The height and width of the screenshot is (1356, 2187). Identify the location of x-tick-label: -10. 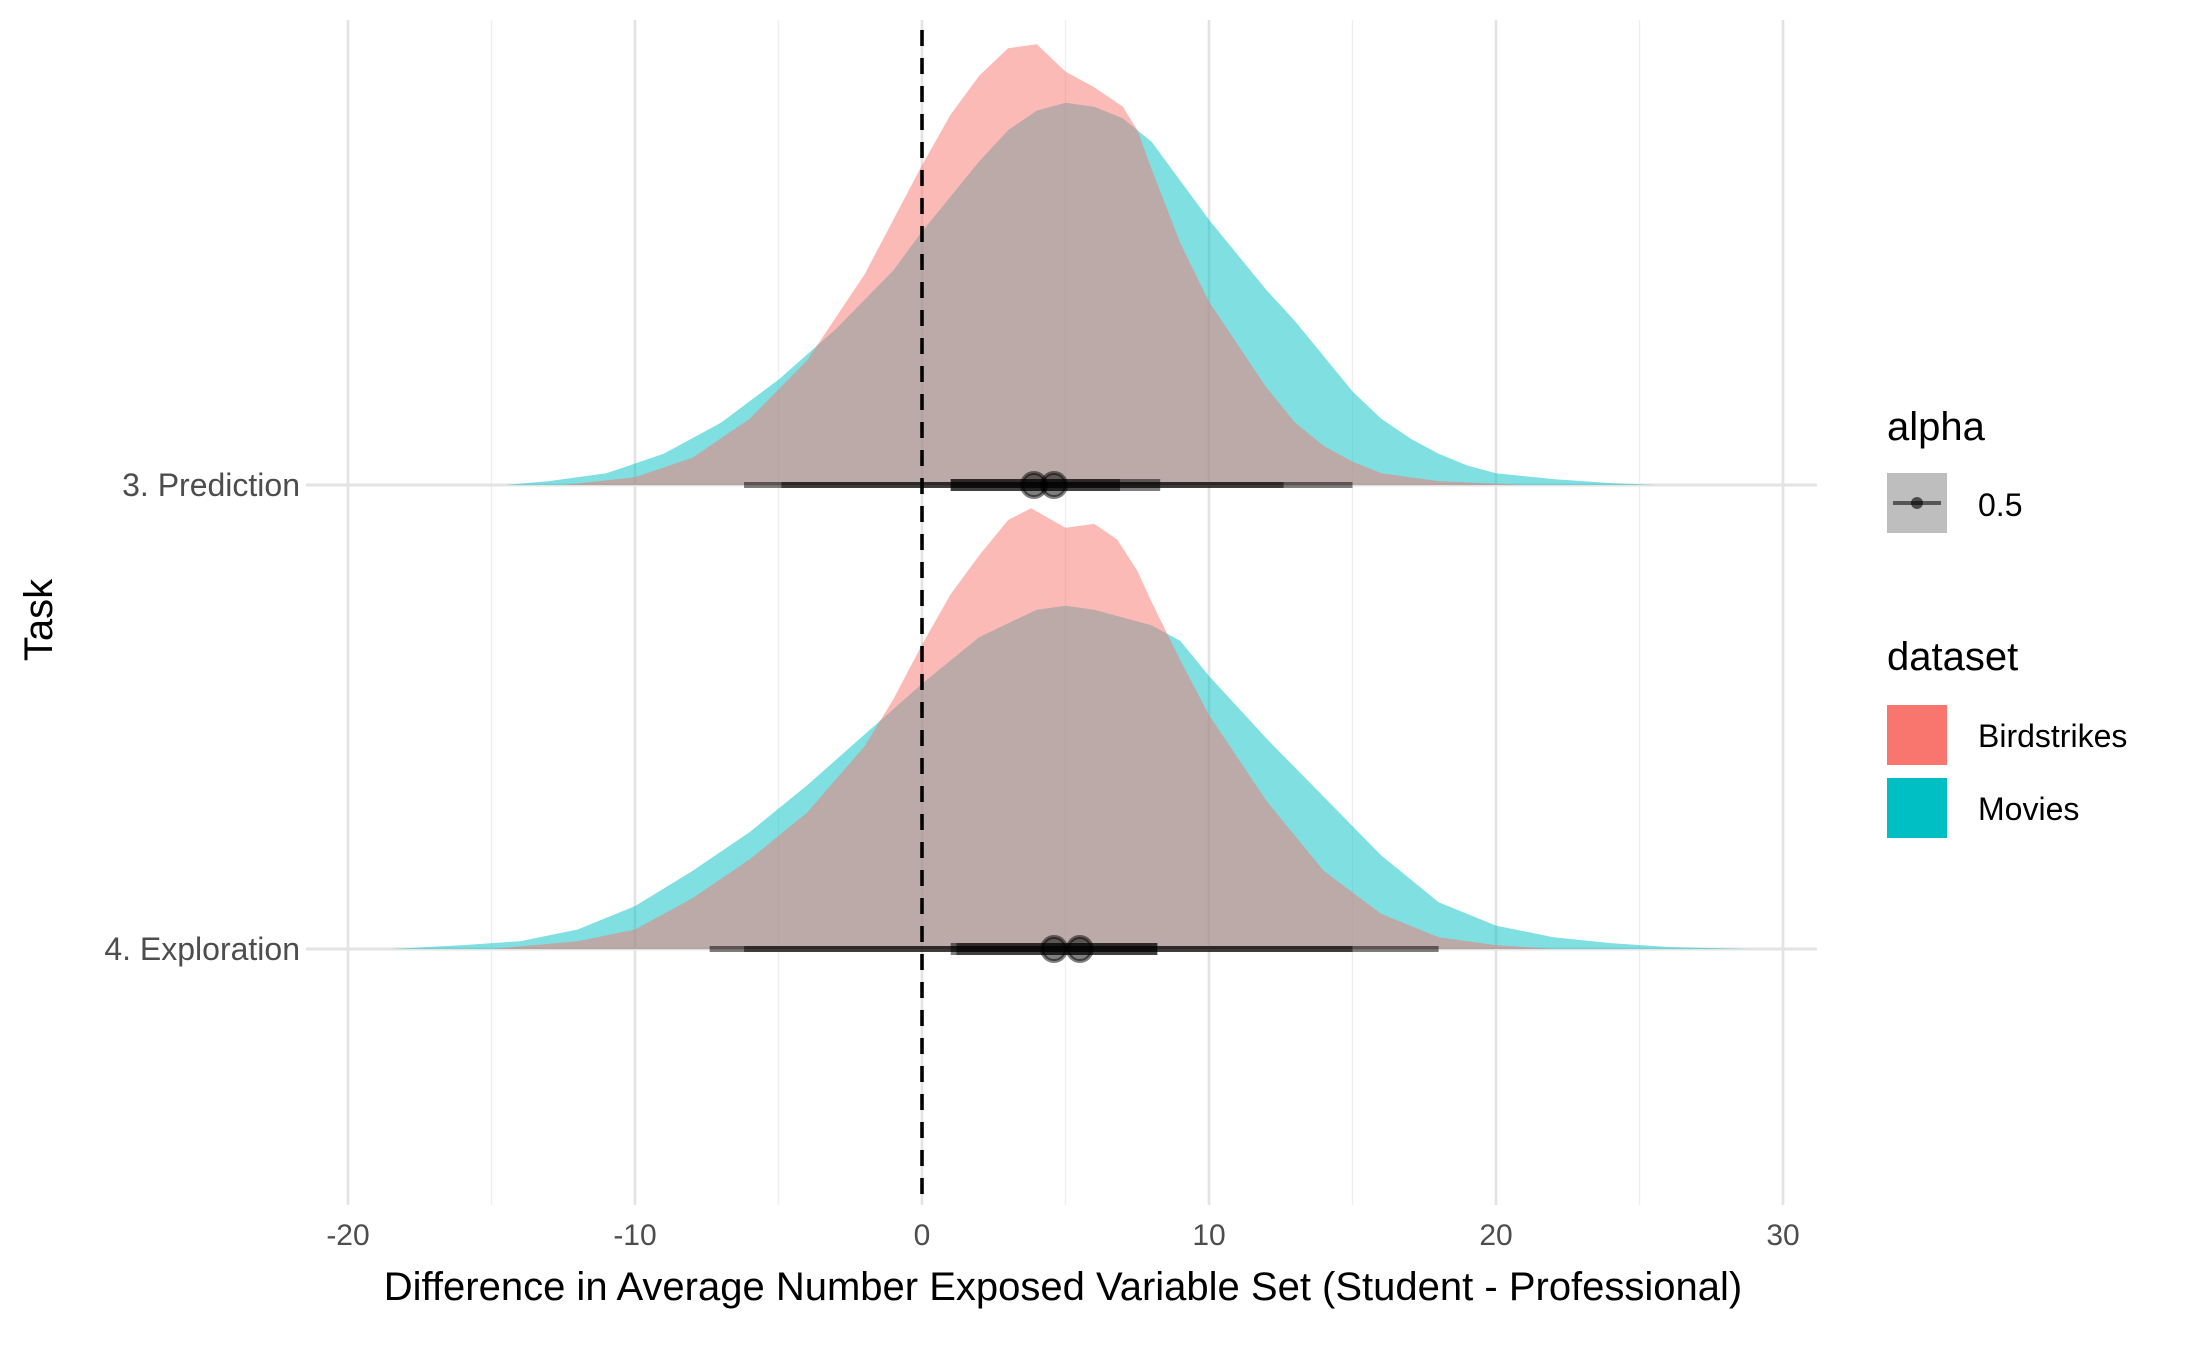
(634, 1235).